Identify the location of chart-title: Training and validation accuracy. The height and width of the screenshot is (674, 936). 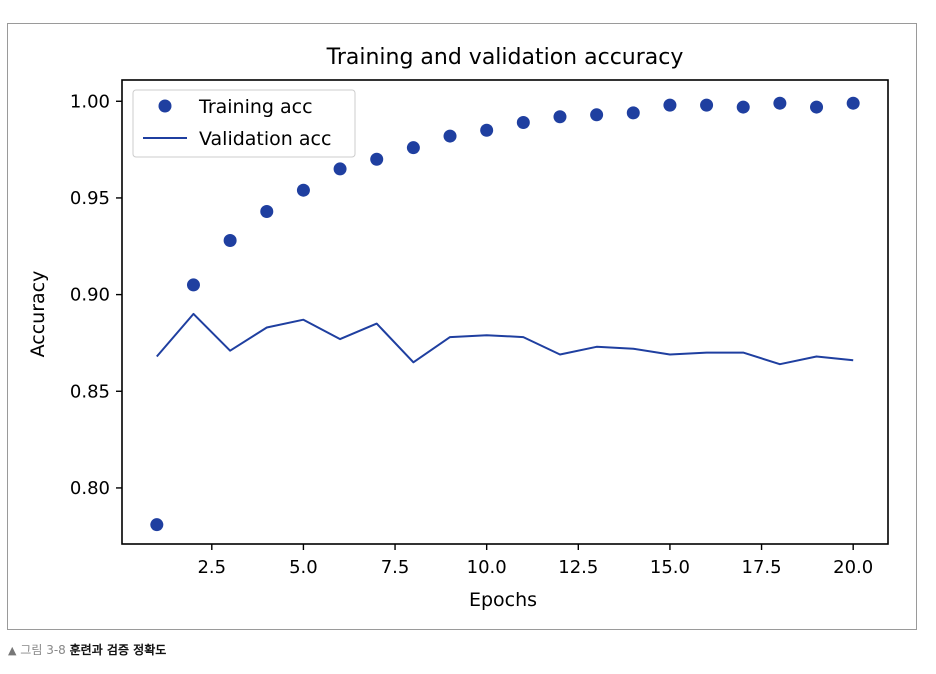
(505, 57).